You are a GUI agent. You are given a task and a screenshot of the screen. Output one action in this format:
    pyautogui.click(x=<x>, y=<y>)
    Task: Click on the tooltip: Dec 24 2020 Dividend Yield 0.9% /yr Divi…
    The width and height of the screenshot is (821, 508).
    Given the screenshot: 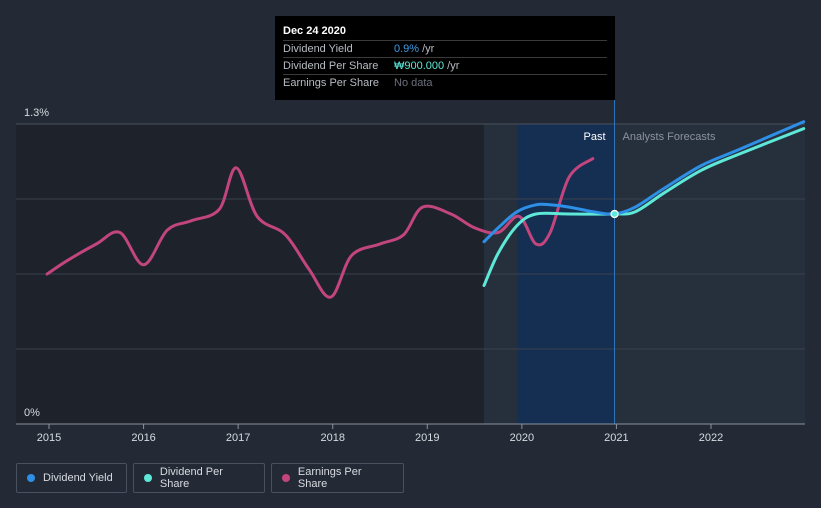 What is the action you would take?
    pyautogui.click(x=445, y=58)
    